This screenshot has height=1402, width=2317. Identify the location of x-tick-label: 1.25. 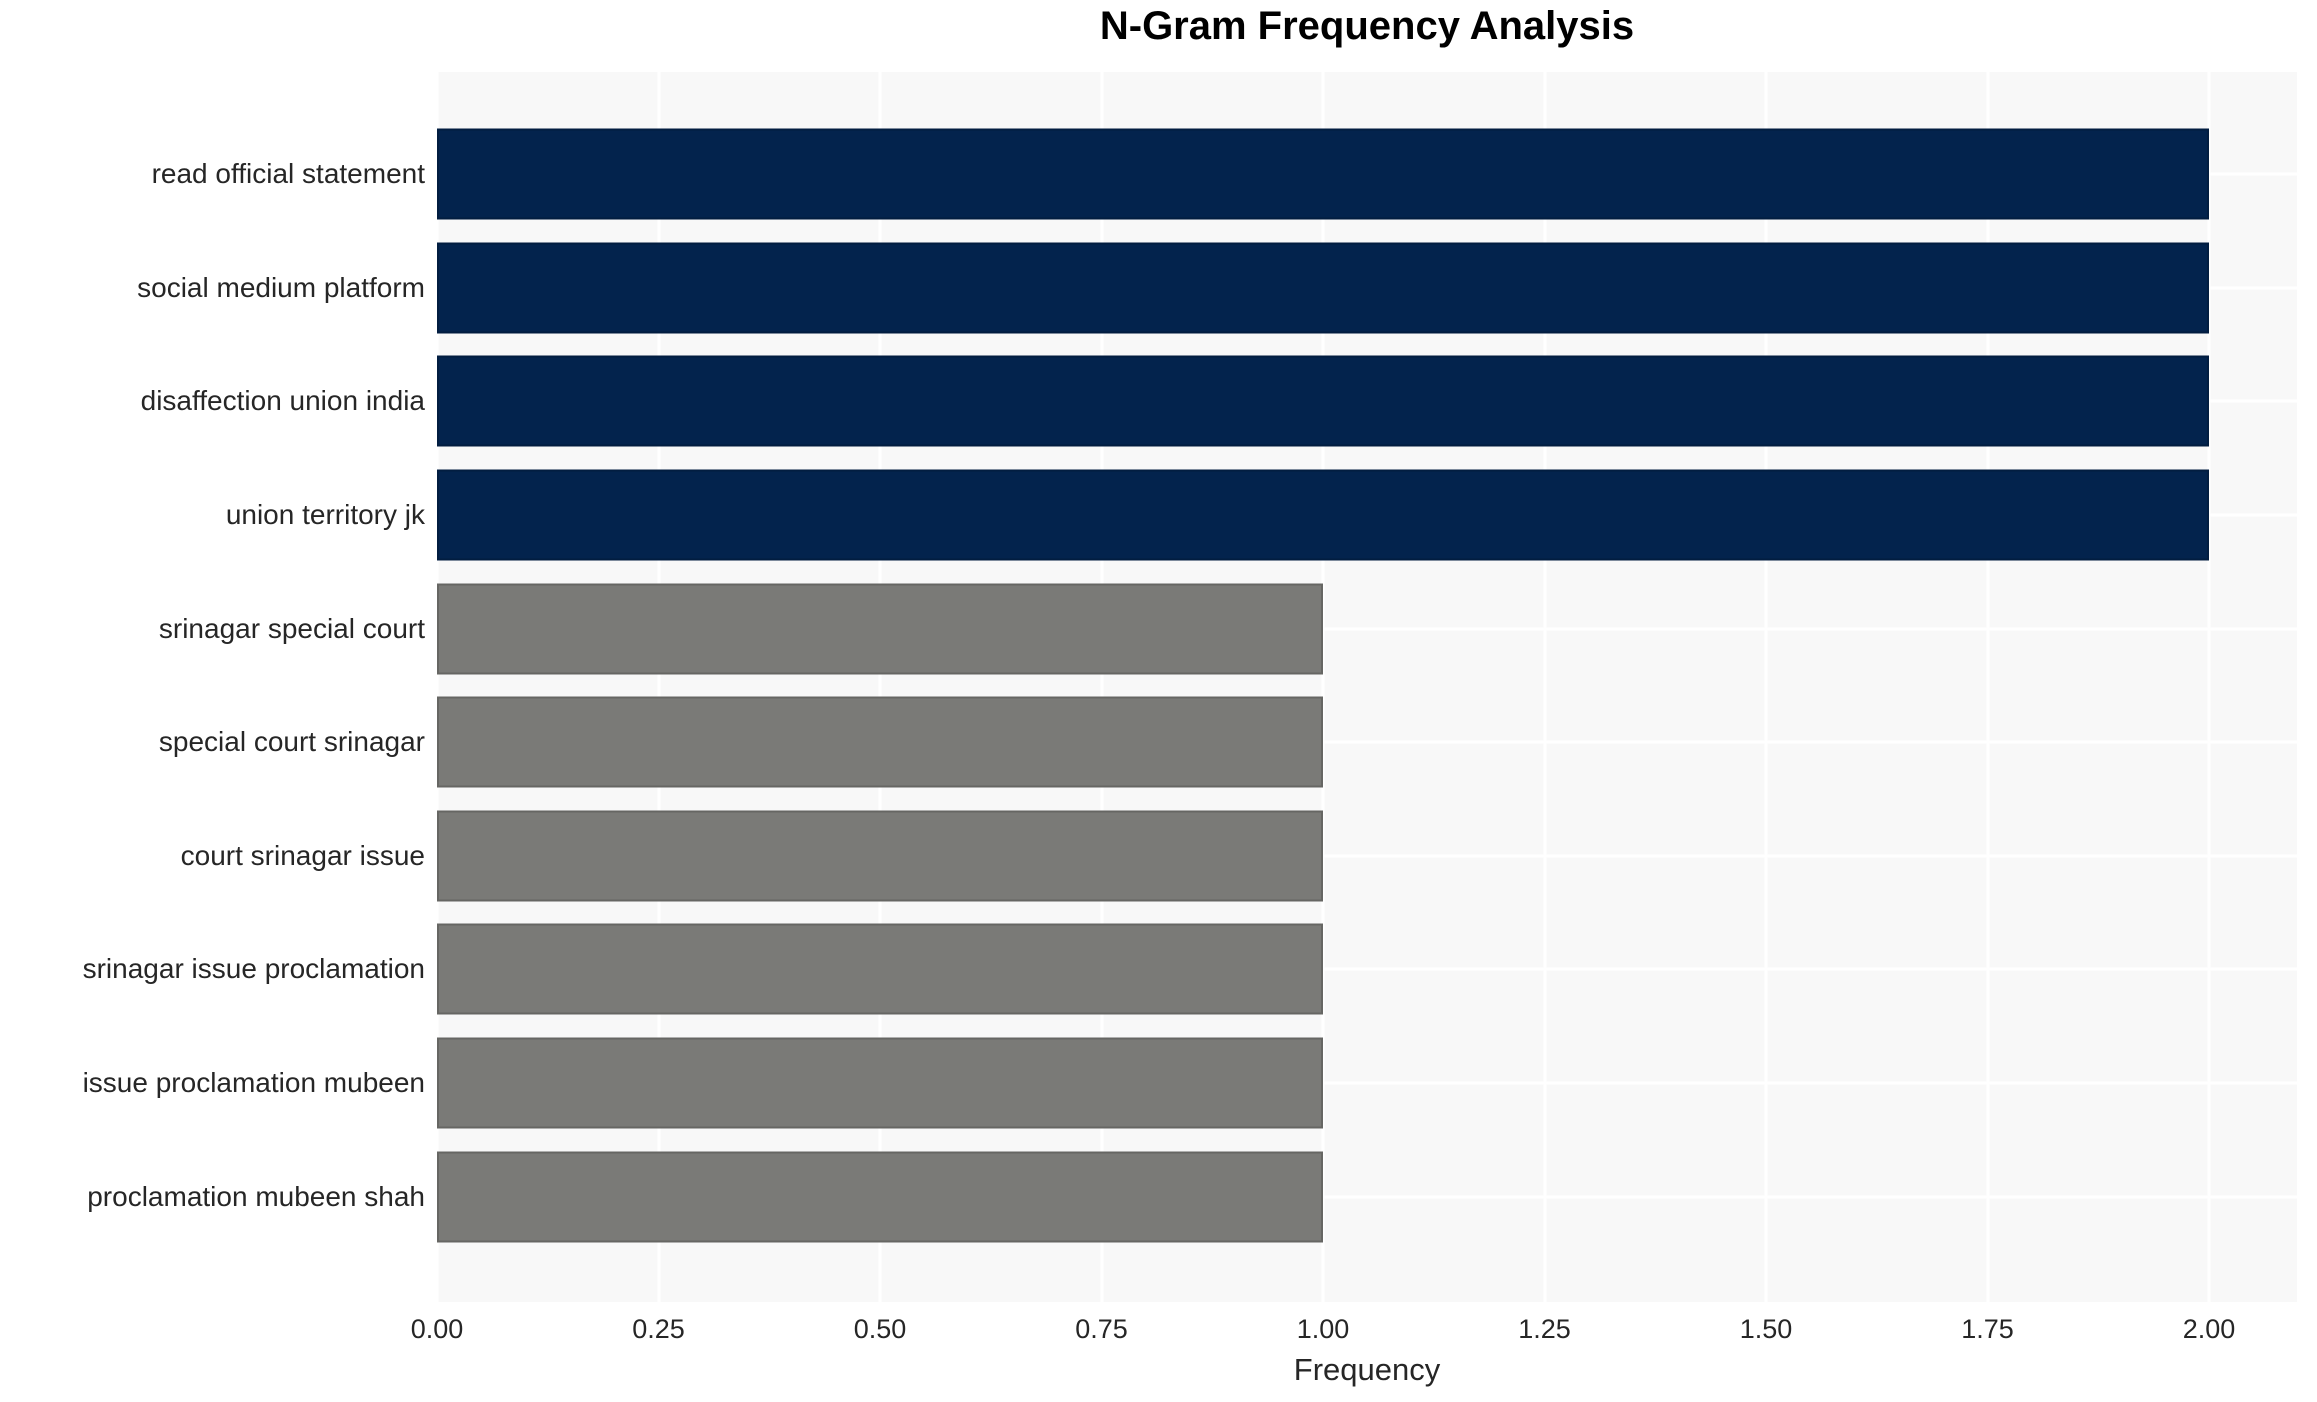
(1544, 1329).